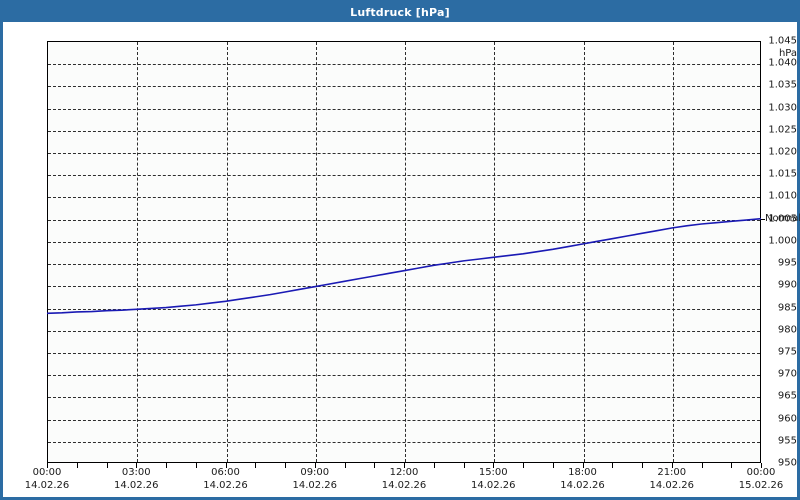  Describe the element at coordinates (672, 479) in the screenshot. I see `x-axis-tick-label: 21:00 14.02.26` at that location.